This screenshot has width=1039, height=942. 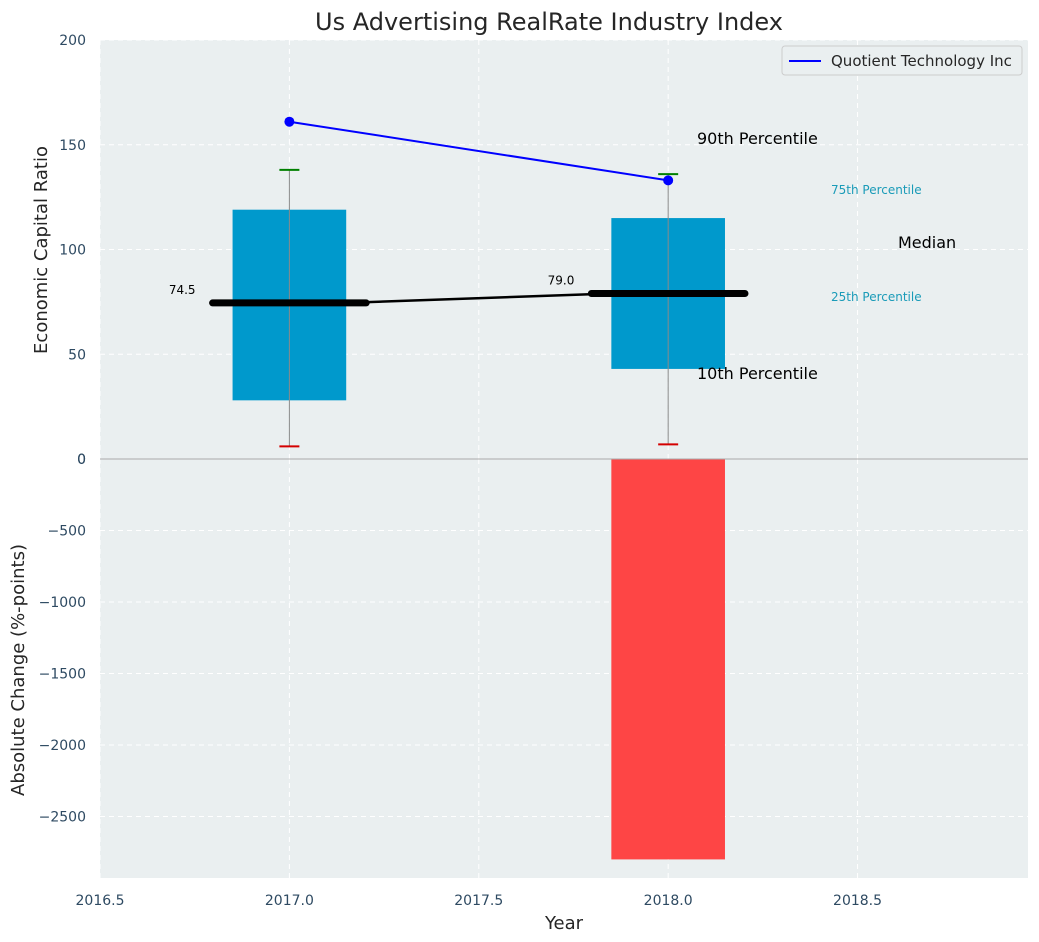 What do you see at coordinates (921, 61) in the screenshot?
I see `legend-label: Quotient Technology Inc` at bounding box center [921, 61].